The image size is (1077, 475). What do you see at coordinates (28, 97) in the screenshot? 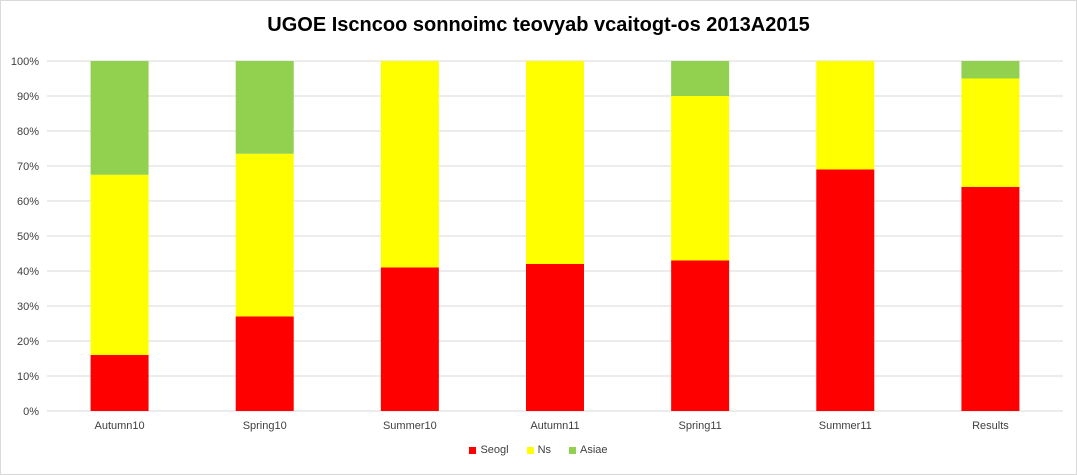
I see `y-tick-label: 90%` at bounding box center [28, 97].